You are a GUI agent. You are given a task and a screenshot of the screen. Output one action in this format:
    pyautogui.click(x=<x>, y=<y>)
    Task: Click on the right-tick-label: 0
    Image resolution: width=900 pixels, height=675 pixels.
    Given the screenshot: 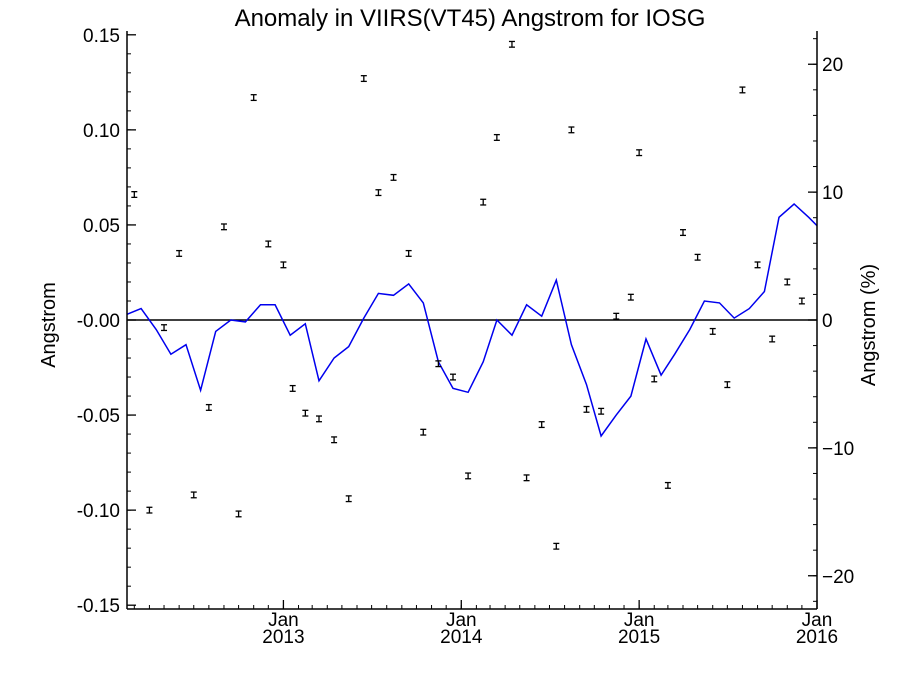 What is the action you would take?
    pyautogui.click(x=827, y=321)
    